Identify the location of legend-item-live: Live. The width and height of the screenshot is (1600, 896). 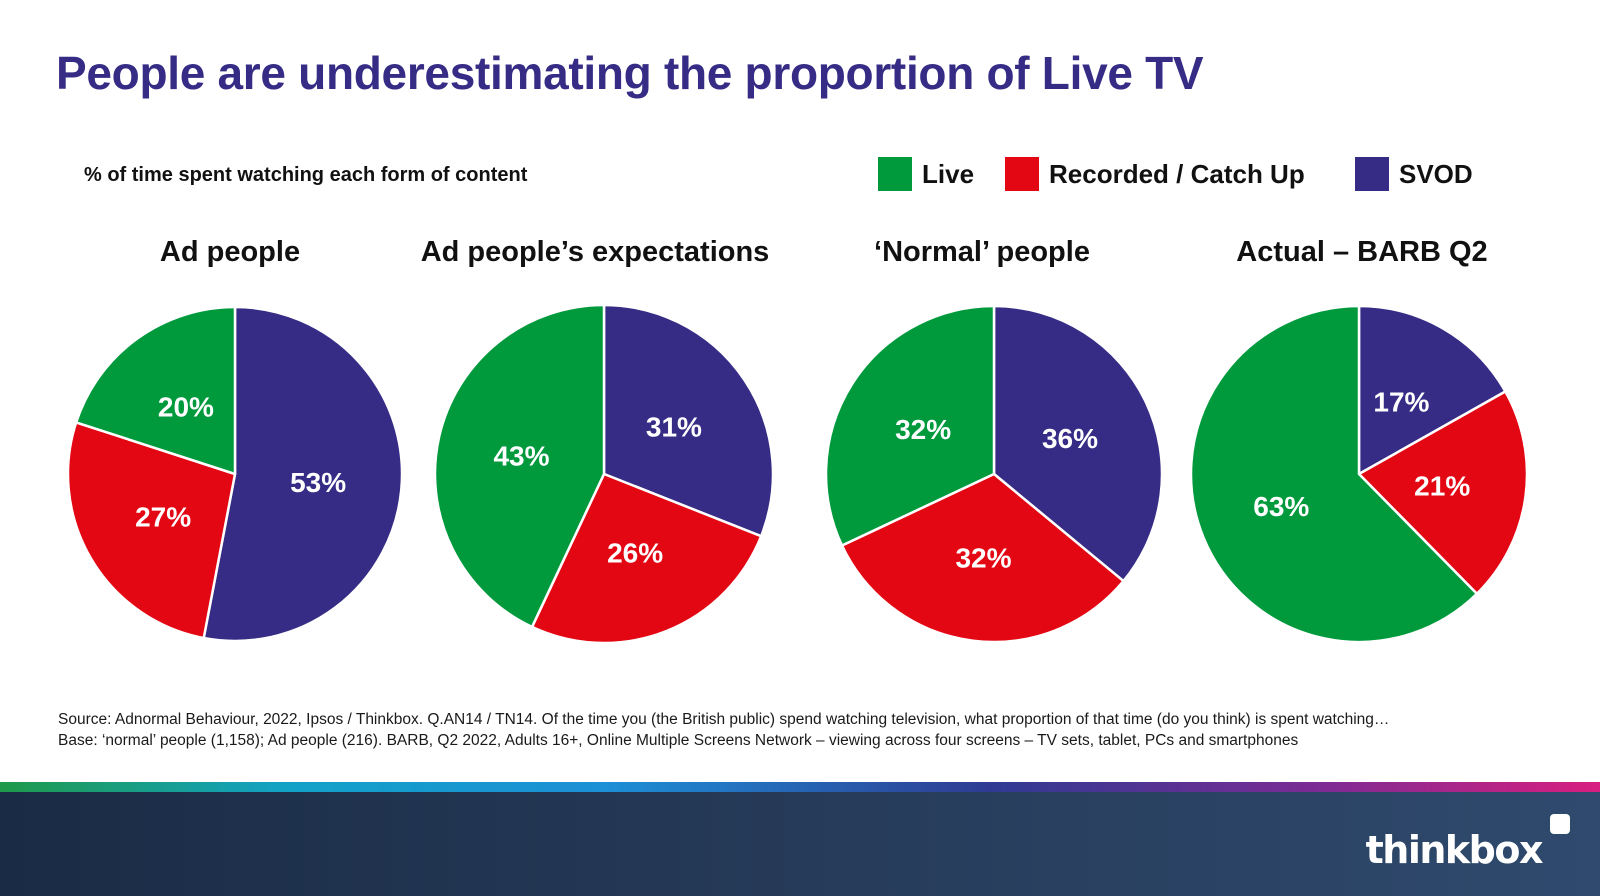
(926, 174).